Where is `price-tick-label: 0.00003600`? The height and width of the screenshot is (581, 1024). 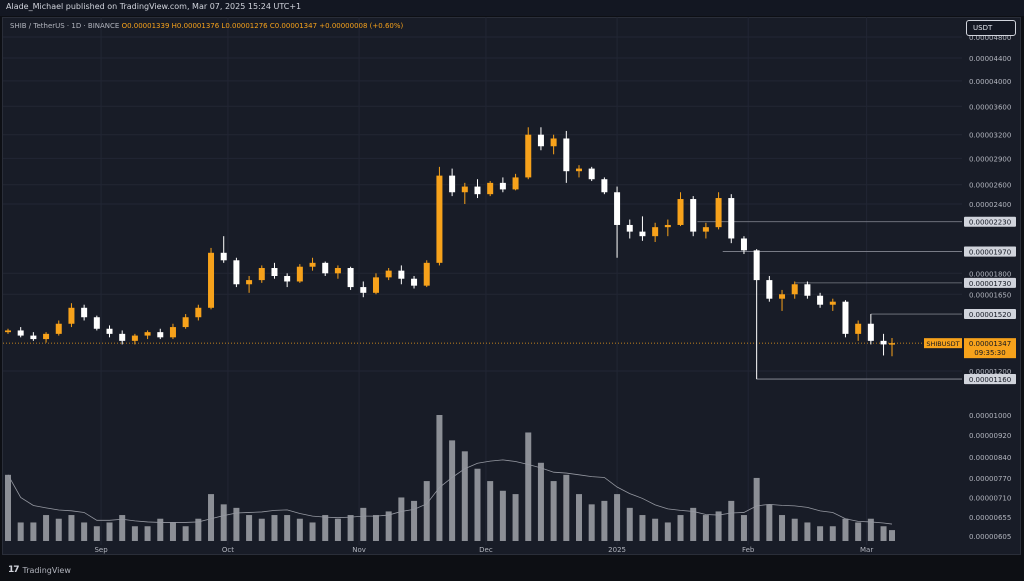
price-tick-label: 0.00003600 is located at coordinates (990, 107).